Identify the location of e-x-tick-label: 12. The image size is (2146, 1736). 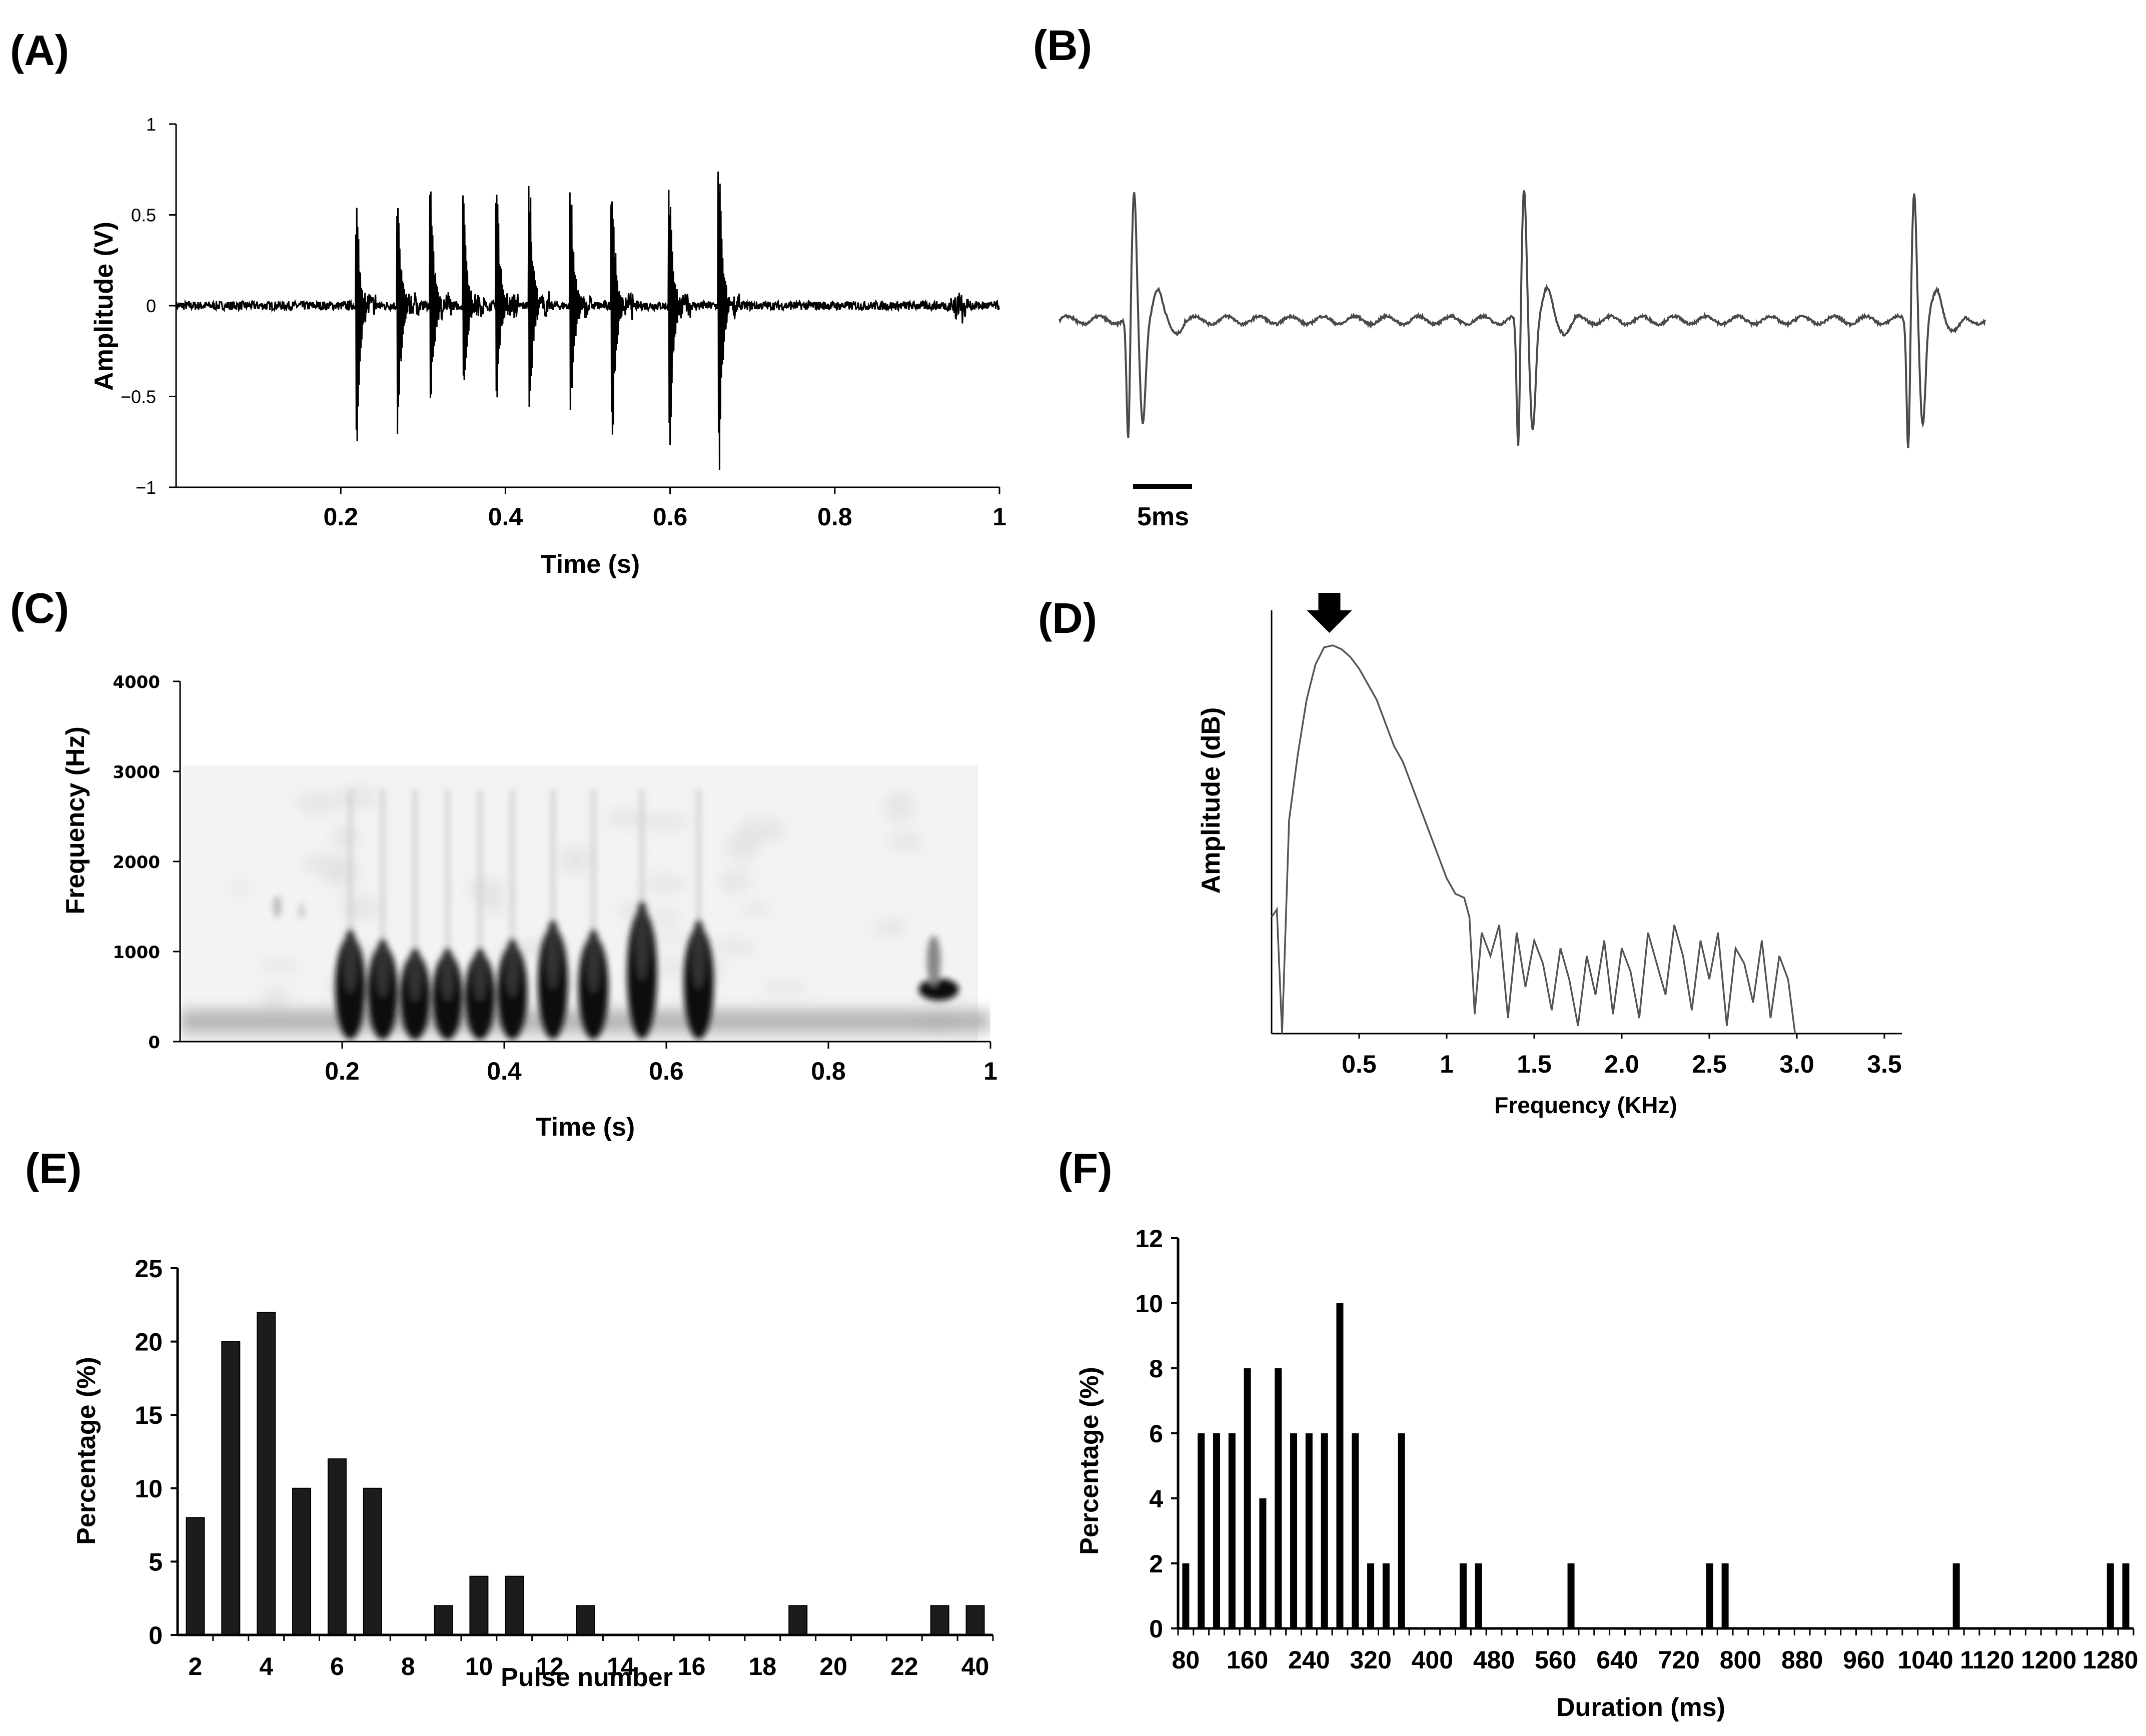
(550, 1666).